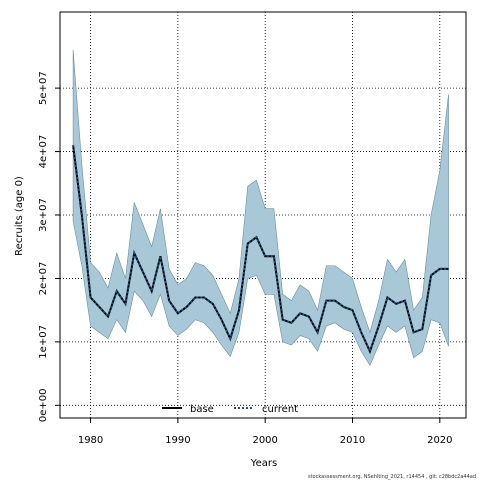 This screenshot has width=480, height=480. Describe the element at coordinates (265, 432) in the screenshot. I see `x-axis-ticks: 1980 1990 2000 2010 2020` at that location.